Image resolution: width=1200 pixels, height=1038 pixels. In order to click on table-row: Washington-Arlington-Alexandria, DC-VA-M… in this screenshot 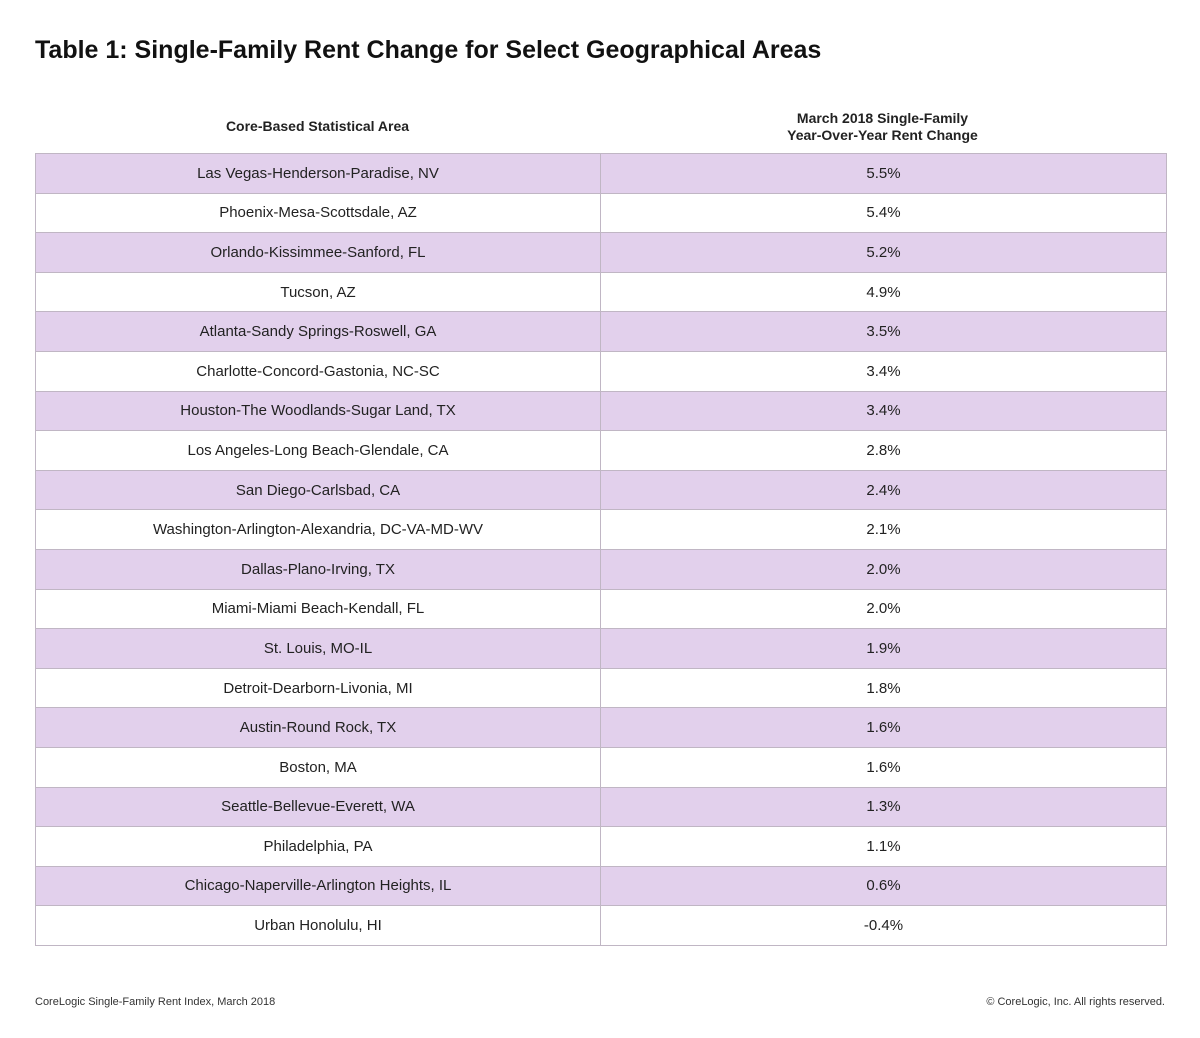, I will do `click(601, 530)`.